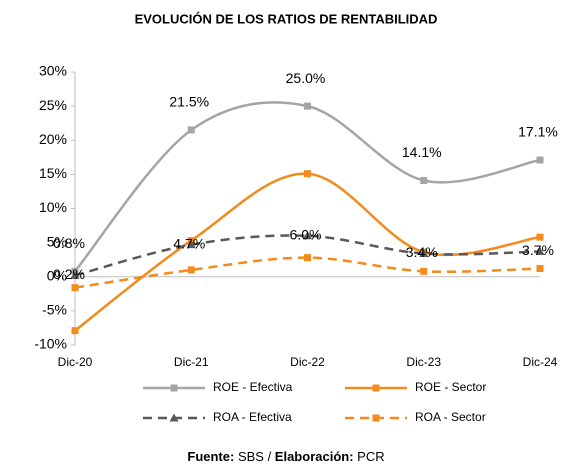 This screenshot has width=573, height=475. What do you see at coordinates (423, 362) in the screenshot?
I see `x-tick-label: Dic-23` at bounding box center [423, 362].